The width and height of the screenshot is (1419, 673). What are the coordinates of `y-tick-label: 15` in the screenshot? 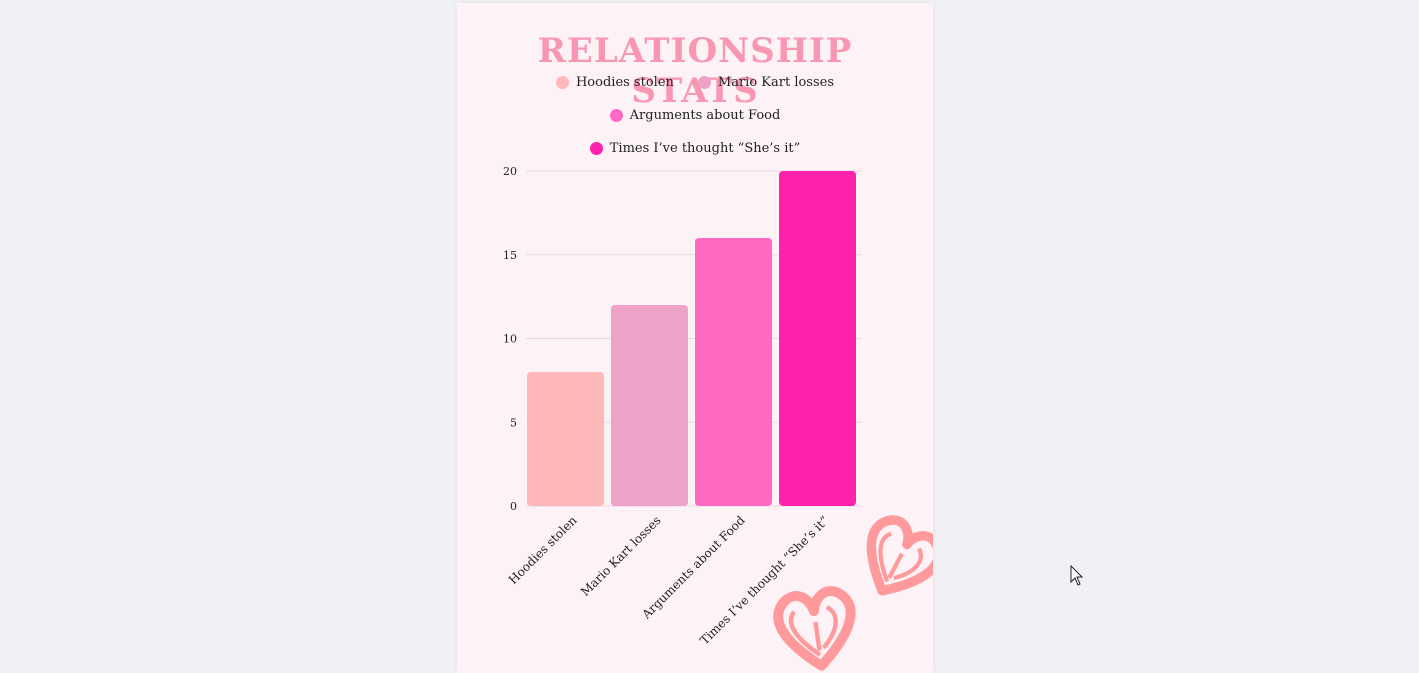 It's located at (510, 255).